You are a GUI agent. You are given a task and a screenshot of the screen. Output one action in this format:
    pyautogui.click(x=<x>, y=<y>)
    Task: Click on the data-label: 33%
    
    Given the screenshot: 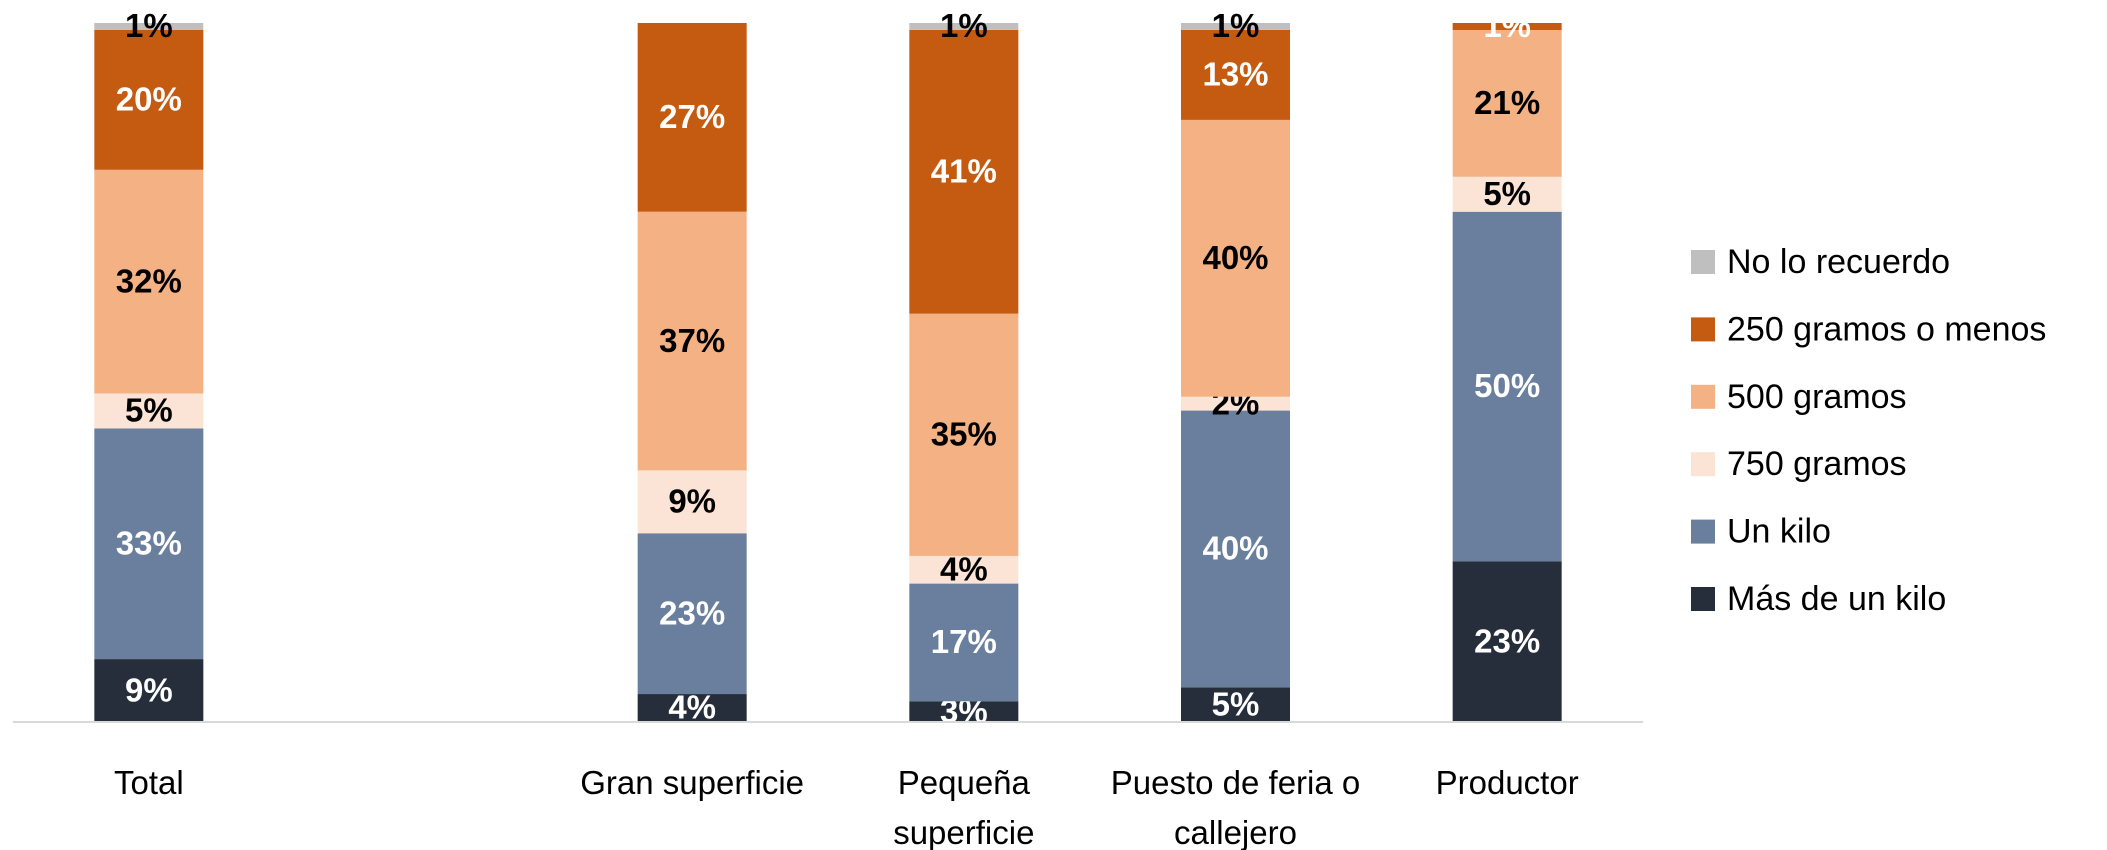 What is the action you would take?
    pyautogui.click(x=149, y=542)
    